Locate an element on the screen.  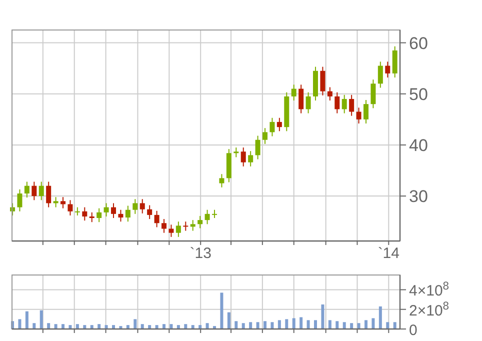
y-tick-label: 60 is located at coordinates (418, 43).